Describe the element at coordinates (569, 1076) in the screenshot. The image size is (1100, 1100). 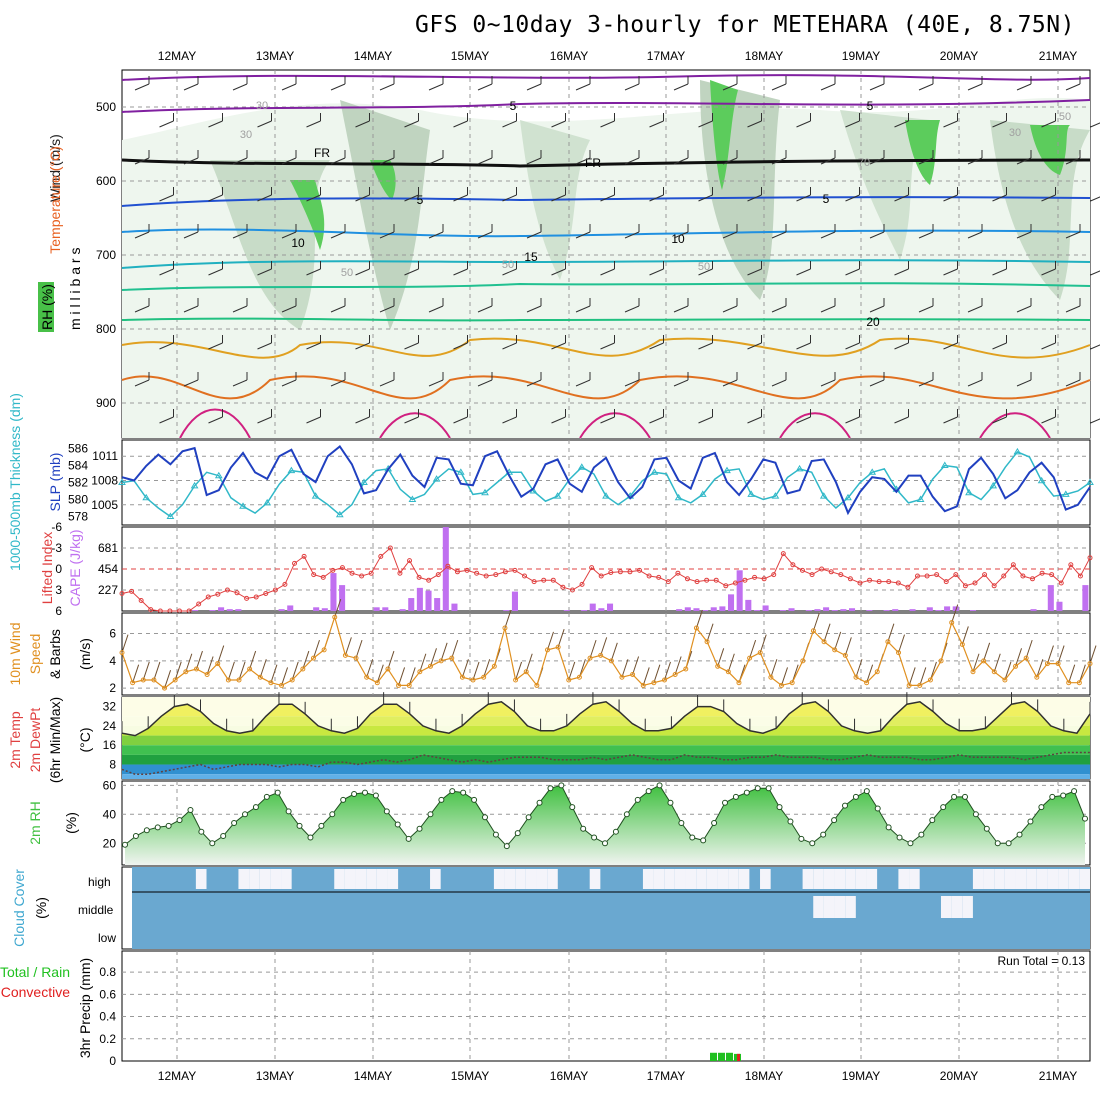
I see `bottom-date-label: 16MAY` at that location.